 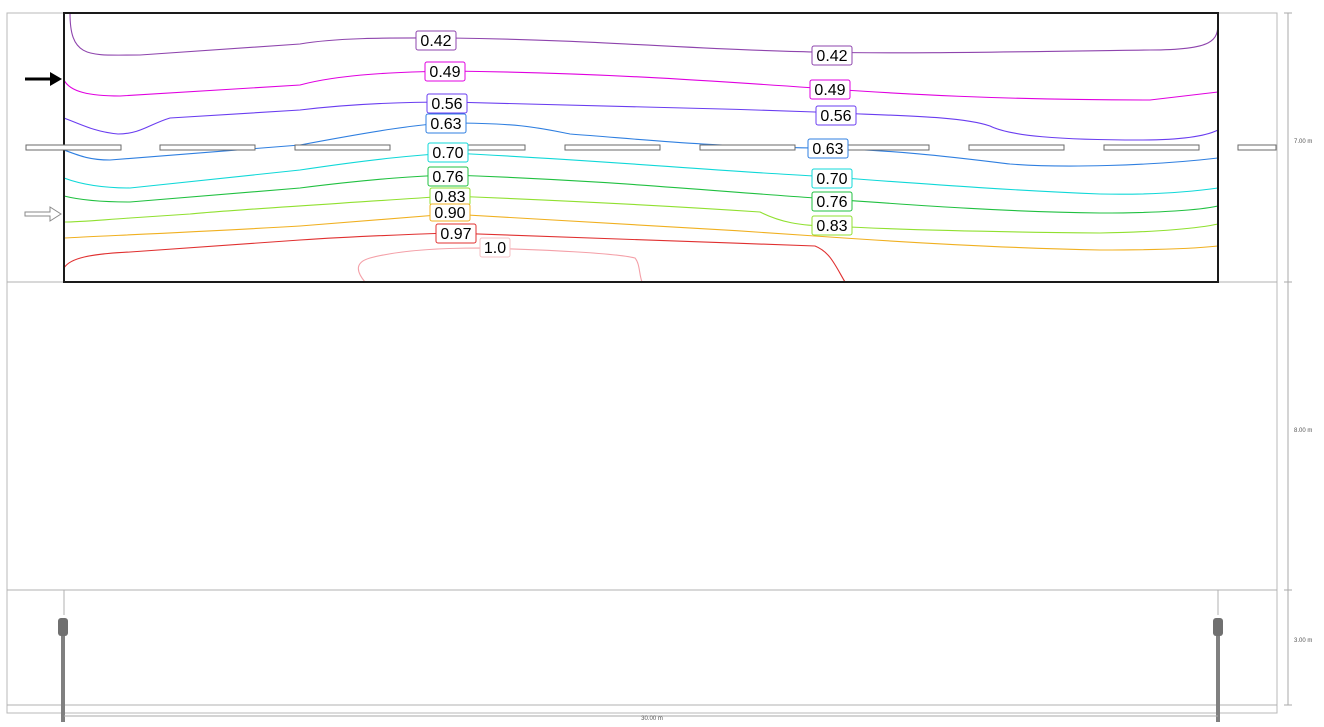 I want to click on dimension-label-middle: 8.00 m, so click(x=1303, y=431).